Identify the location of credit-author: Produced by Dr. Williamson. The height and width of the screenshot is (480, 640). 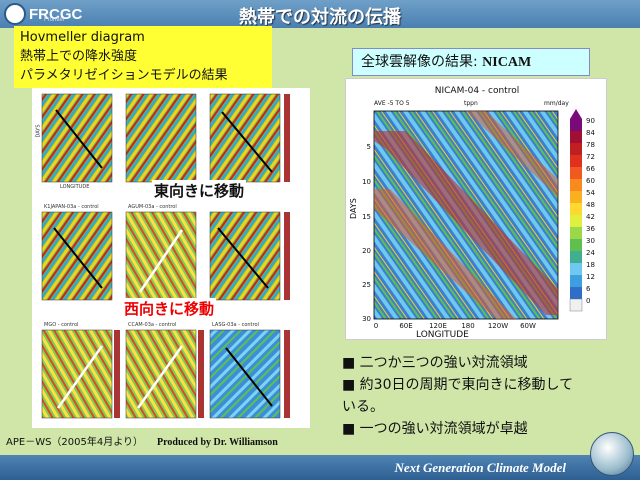
(217, 442).